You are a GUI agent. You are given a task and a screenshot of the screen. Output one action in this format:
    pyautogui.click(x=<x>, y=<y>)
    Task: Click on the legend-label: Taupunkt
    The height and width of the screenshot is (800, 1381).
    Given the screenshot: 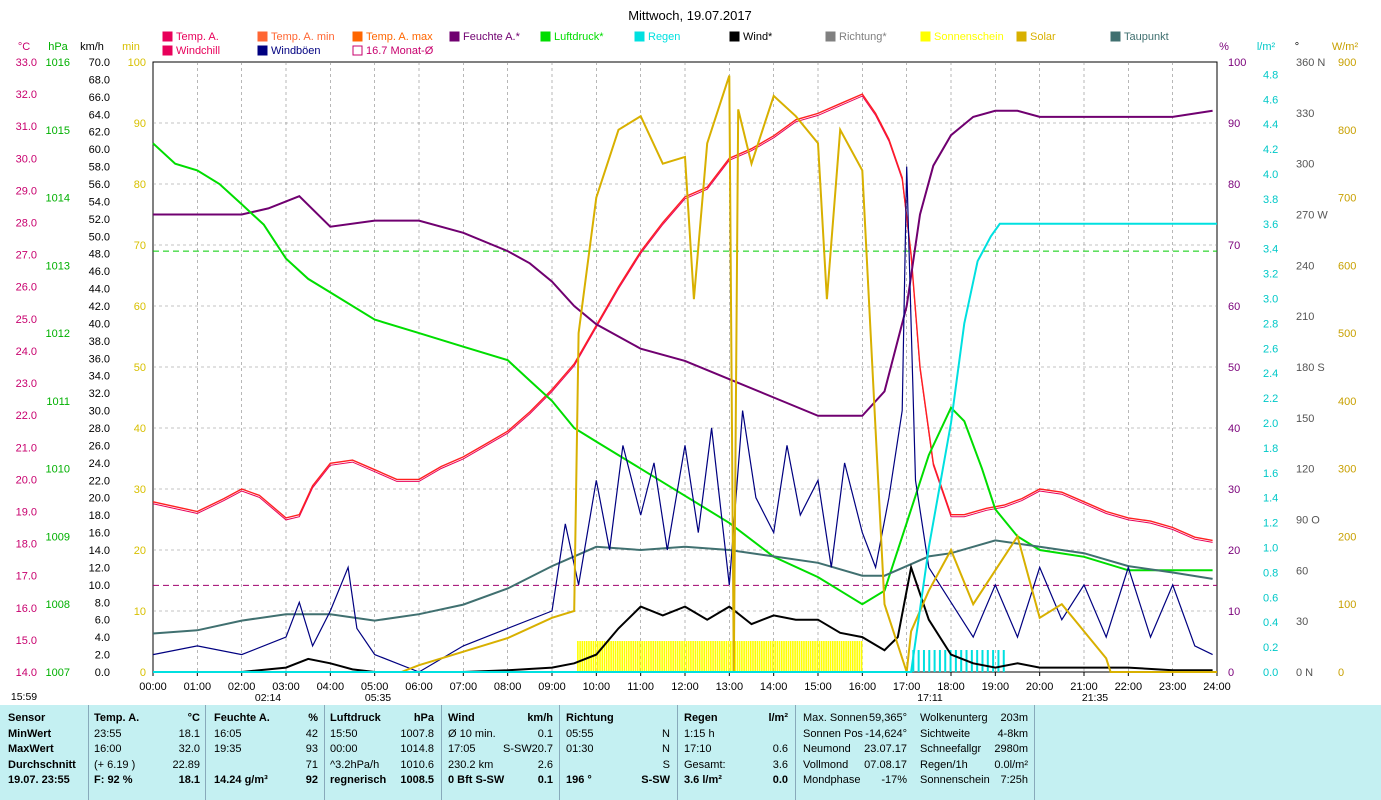 What is the action you would take?
    pyautogui.click(x=1146, y=37)
    